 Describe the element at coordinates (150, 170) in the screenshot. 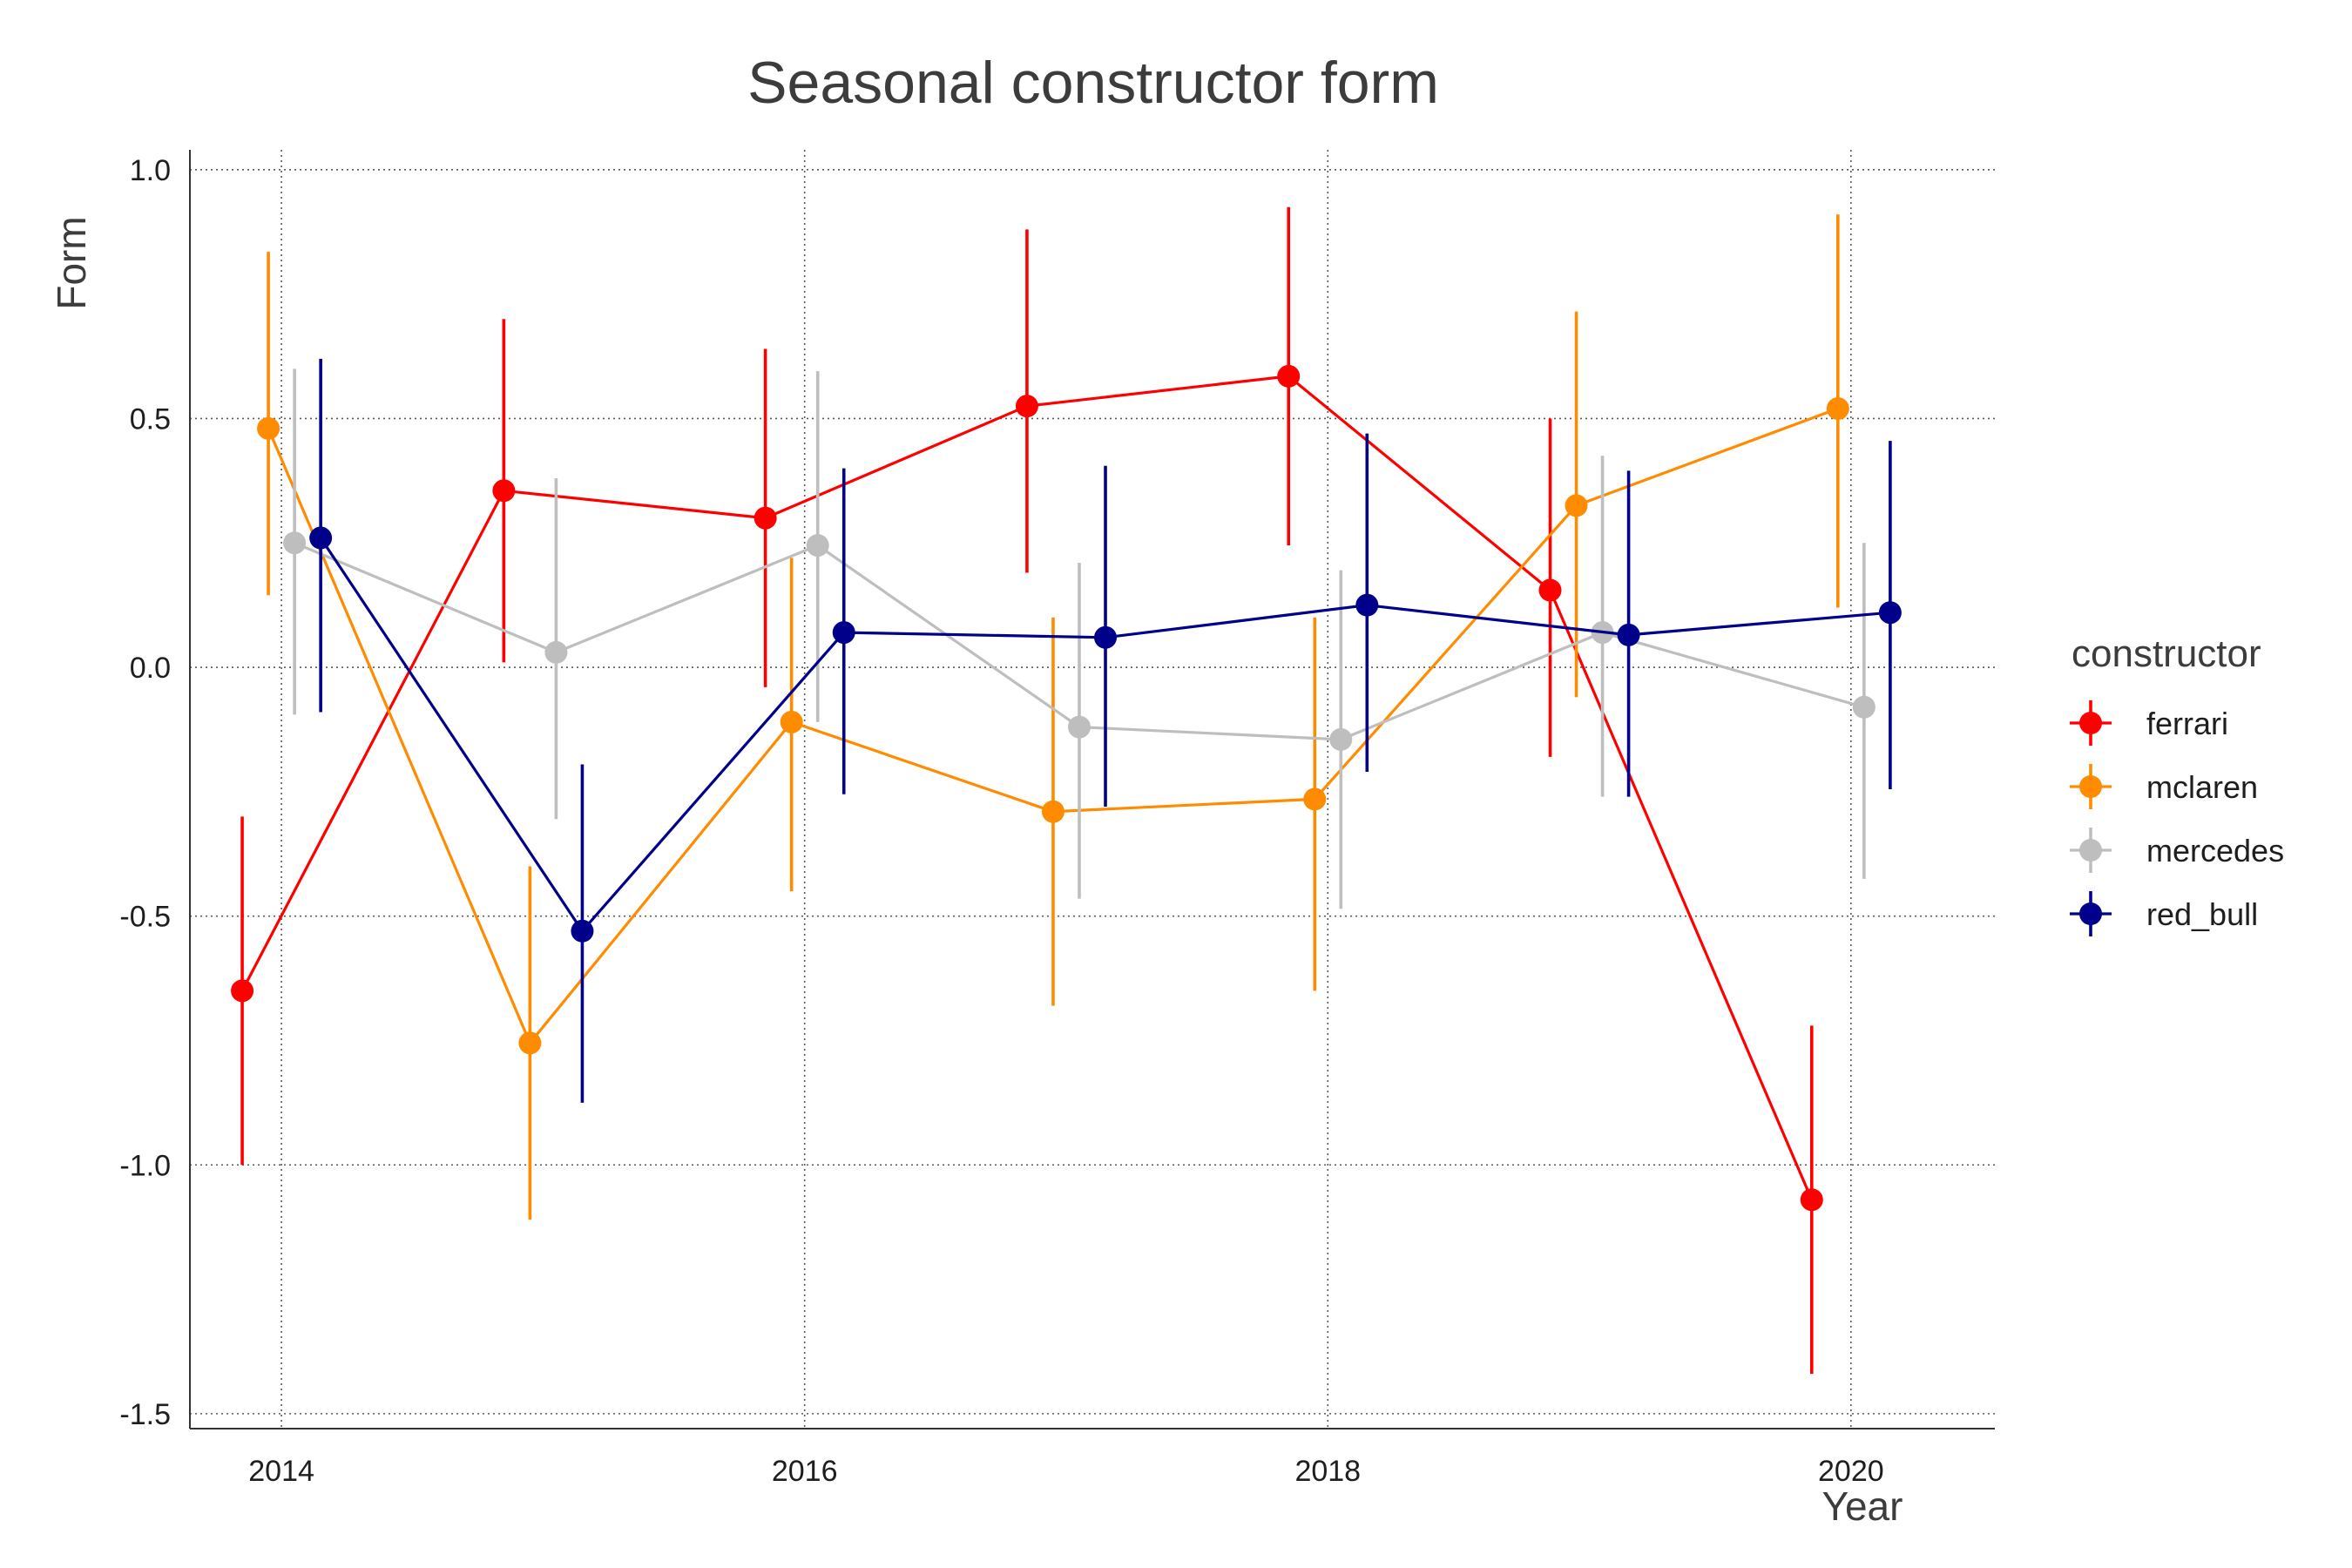

I see `y-tick-label: 1.0` at that location.